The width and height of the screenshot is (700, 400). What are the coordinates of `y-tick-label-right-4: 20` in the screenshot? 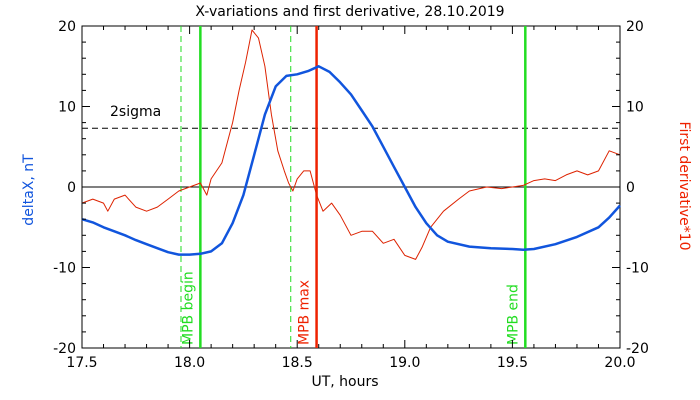 It's located at (635, 27).